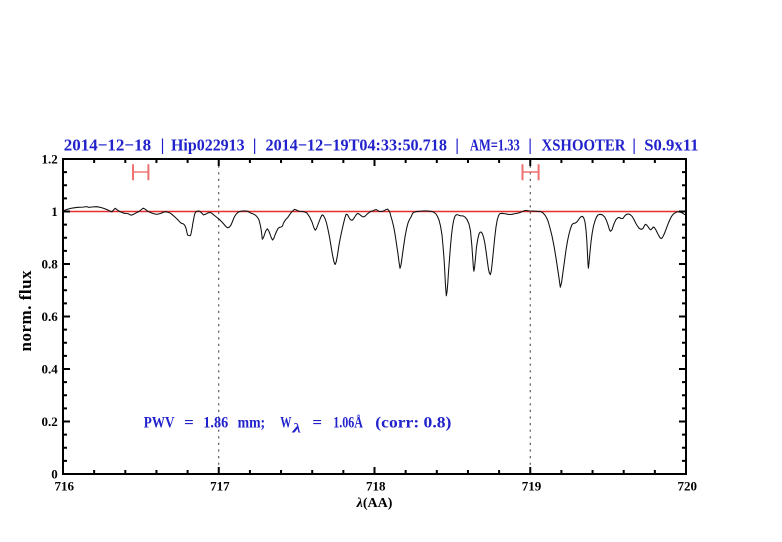  Describe the element at coordinates (687, 486) in the screenshot. I see `svg-text: 720` at that location.